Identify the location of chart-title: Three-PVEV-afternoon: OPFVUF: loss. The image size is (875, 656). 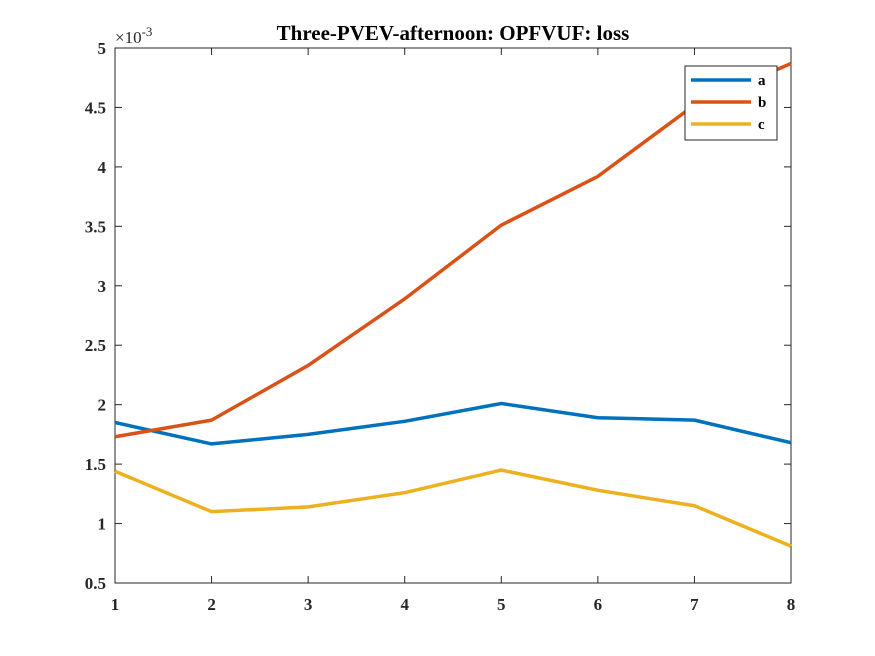
(453, 33).